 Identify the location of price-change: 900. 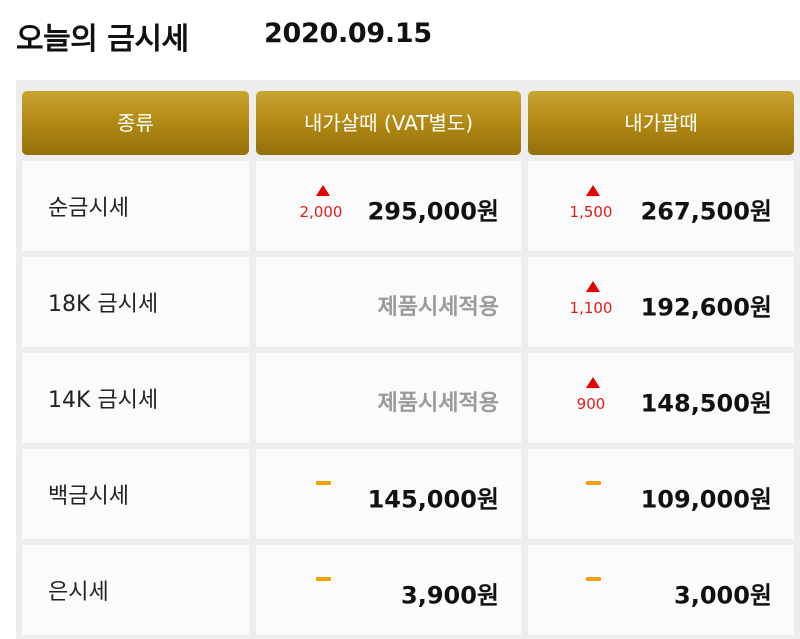
(591, 404).